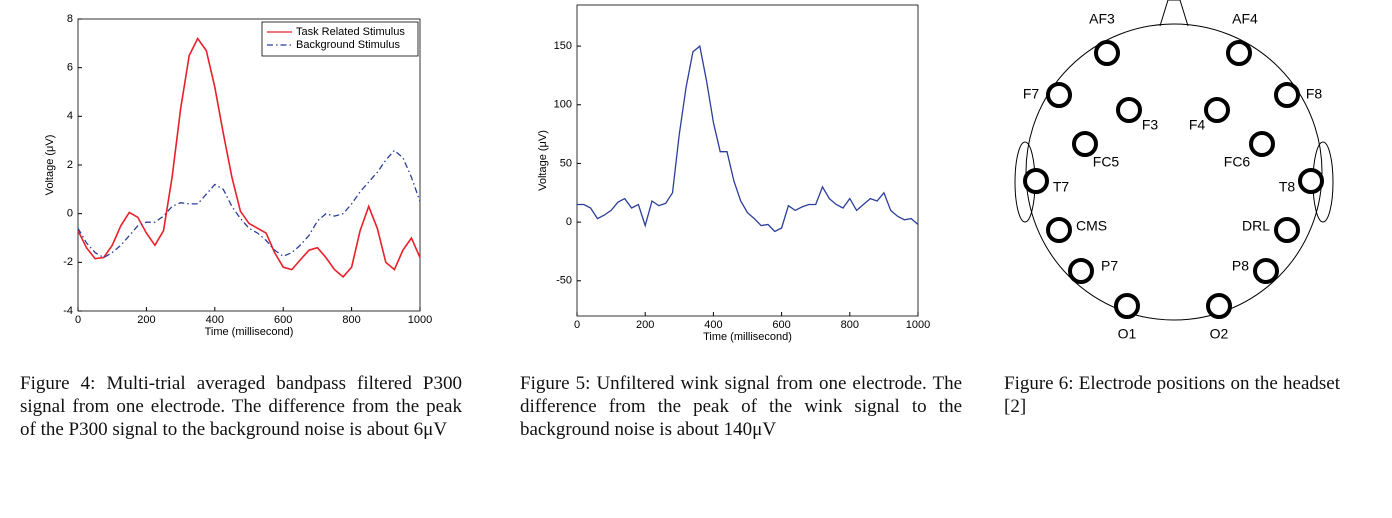  I want to click on electrode-label: FC5, so click(1106, 162).